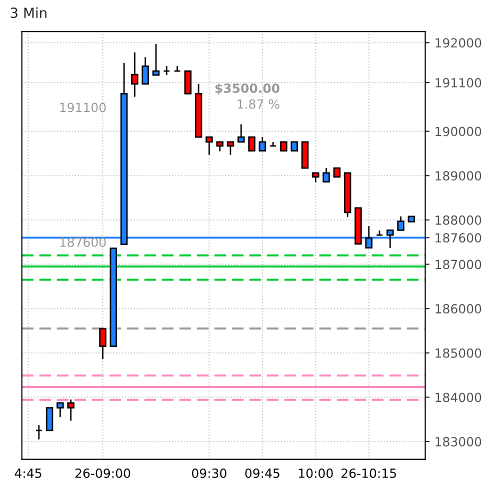 This screenshot has width=486, height=486. Describe the element at coordinates (459, 131) in the screenshot. I see `y-tick-label: 190000` at that location.